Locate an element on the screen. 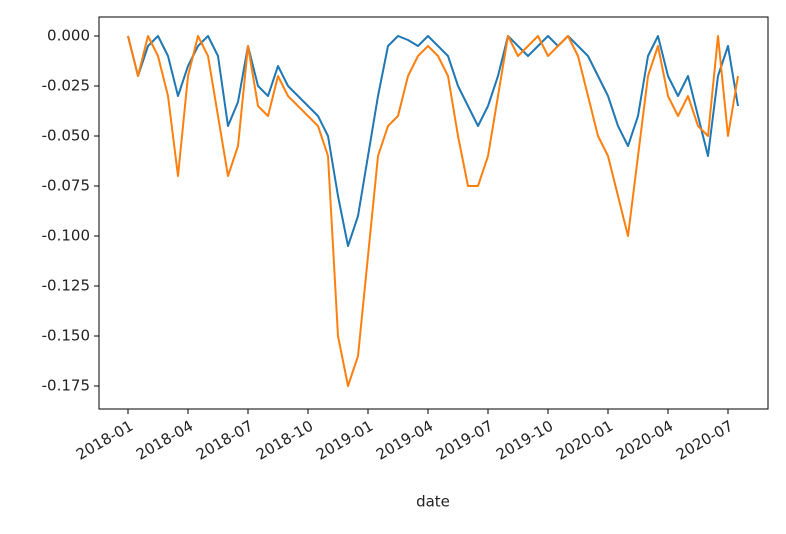  x-axis-label: date is located at coordinates (433, 502).